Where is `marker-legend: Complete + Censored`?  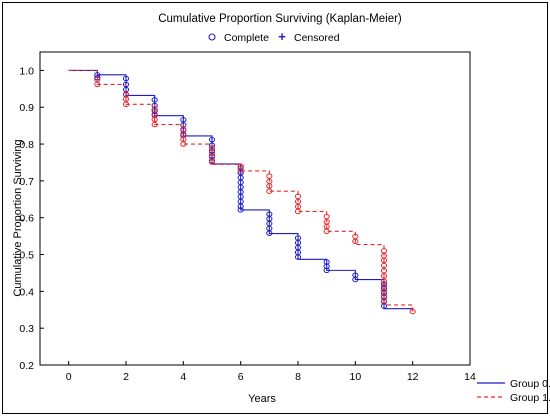 marker-legend: Complete + Censored is located at coordinates (274, 36).